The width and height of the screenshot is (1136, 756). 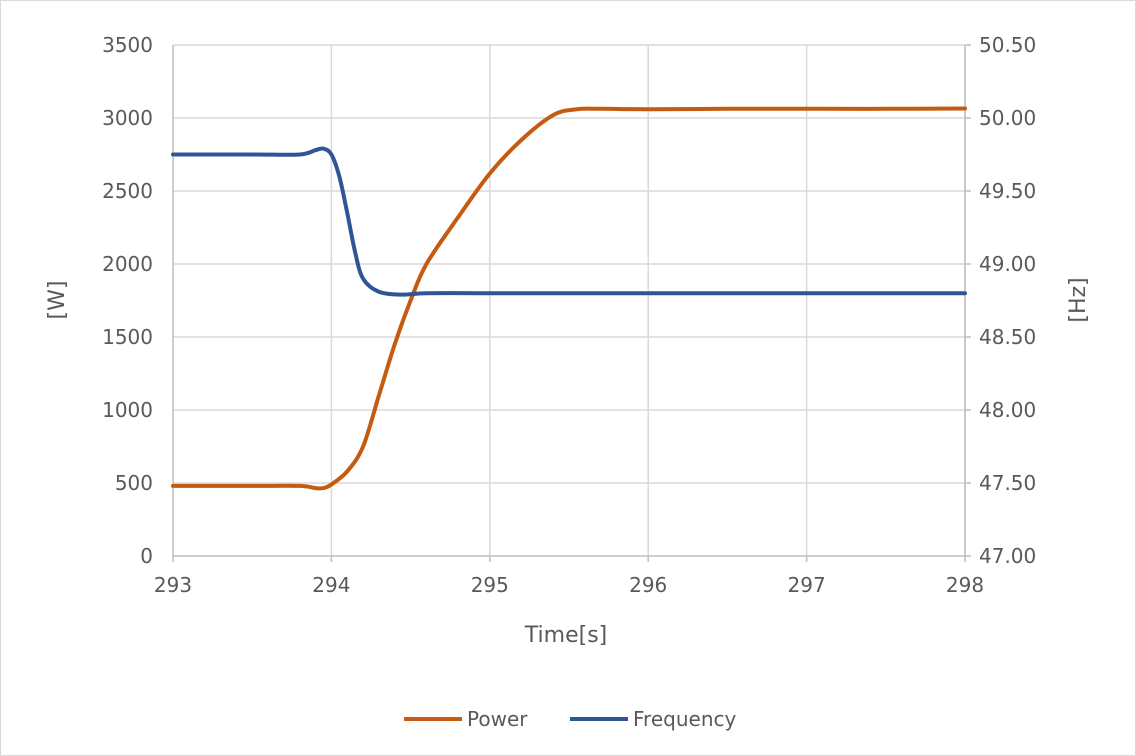 I want to click on x-tick-label: 293, so click(x=173, y=585).